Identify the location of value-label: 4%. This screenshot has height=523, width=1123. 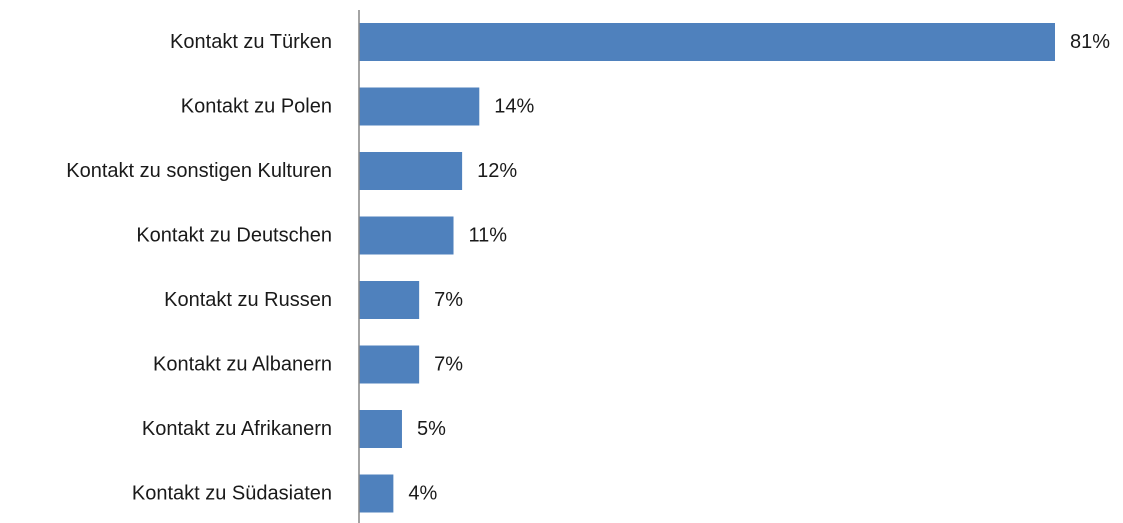
(422, 494).